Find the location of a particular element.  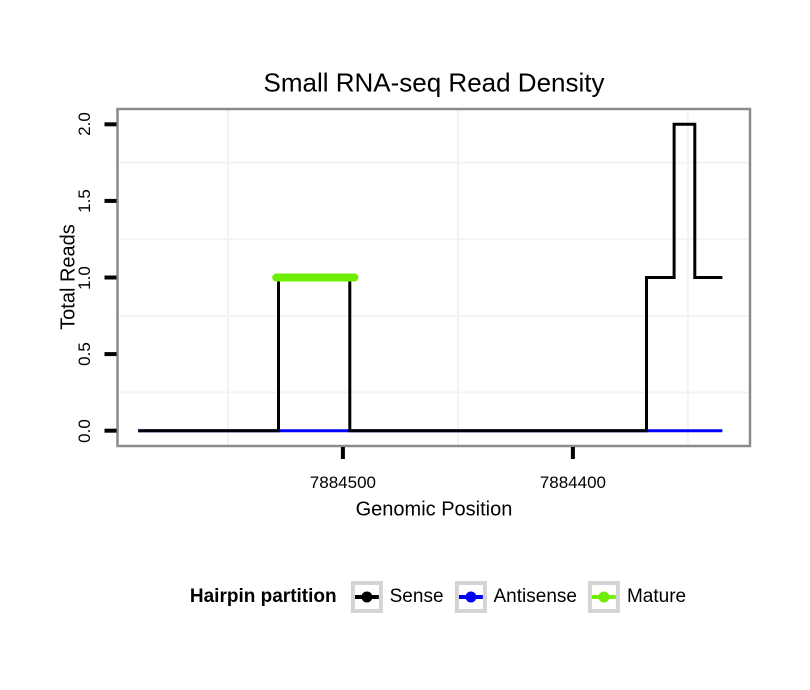

legend-key-box-antisense is located at coordinates (470, 597).